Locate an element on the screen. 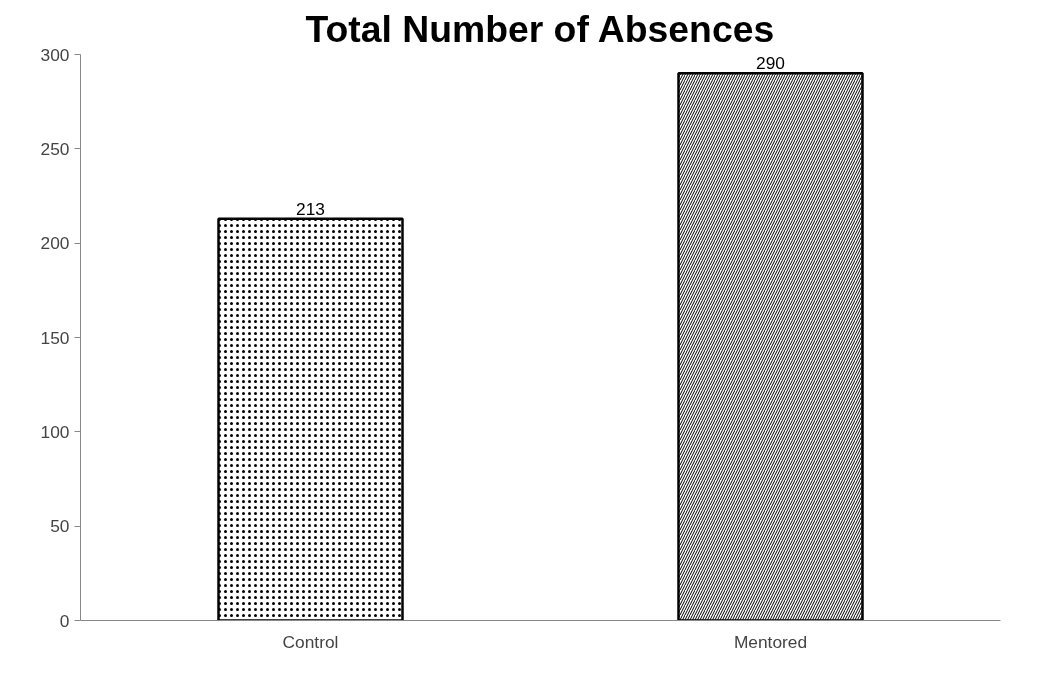 Image resolution: width=1042 pixels, height=674 pixels. y-tick-label: 200 is located at coordinates (55, 243).